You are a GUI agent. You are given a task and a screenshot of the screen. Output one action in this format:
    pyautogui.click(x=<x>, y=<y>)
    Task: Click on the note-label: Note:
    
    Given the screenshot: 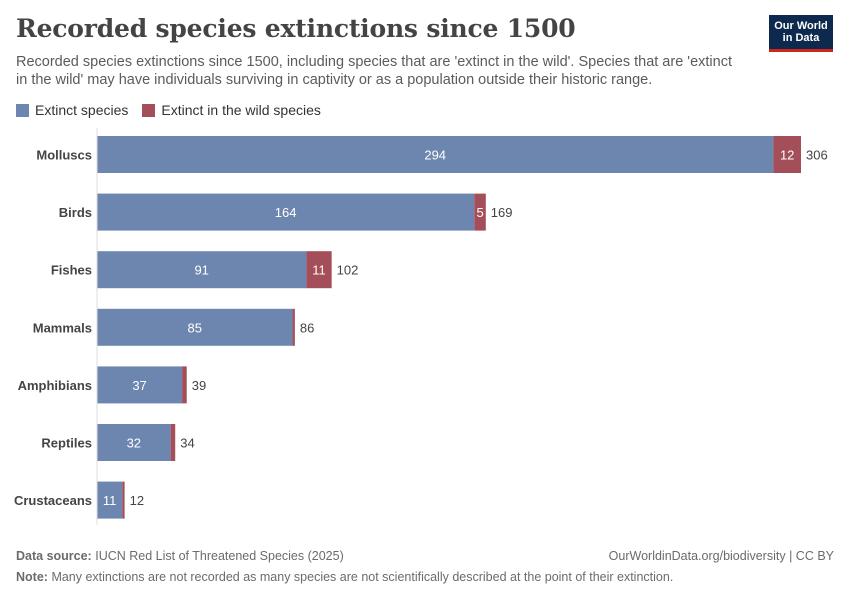 What is the action you would take?
    pyautogui.click(x=32, y=577)
    